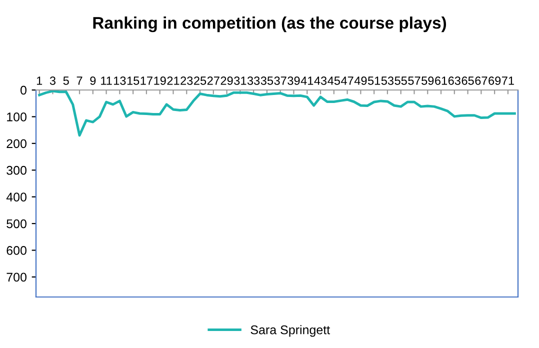 This screenshot has width=539, height=348. I want to click on x-tick-label: 13, so click(120, 80).